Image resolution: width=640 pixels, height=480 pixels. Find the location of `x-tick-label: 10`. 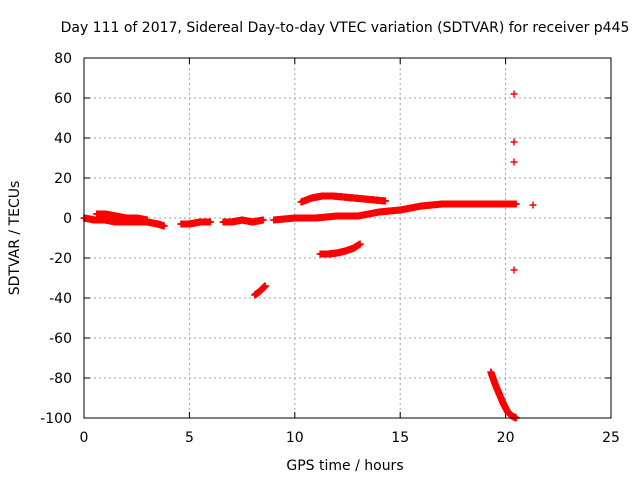

x-tick-label: 10 is located at coordinates (295, 438).